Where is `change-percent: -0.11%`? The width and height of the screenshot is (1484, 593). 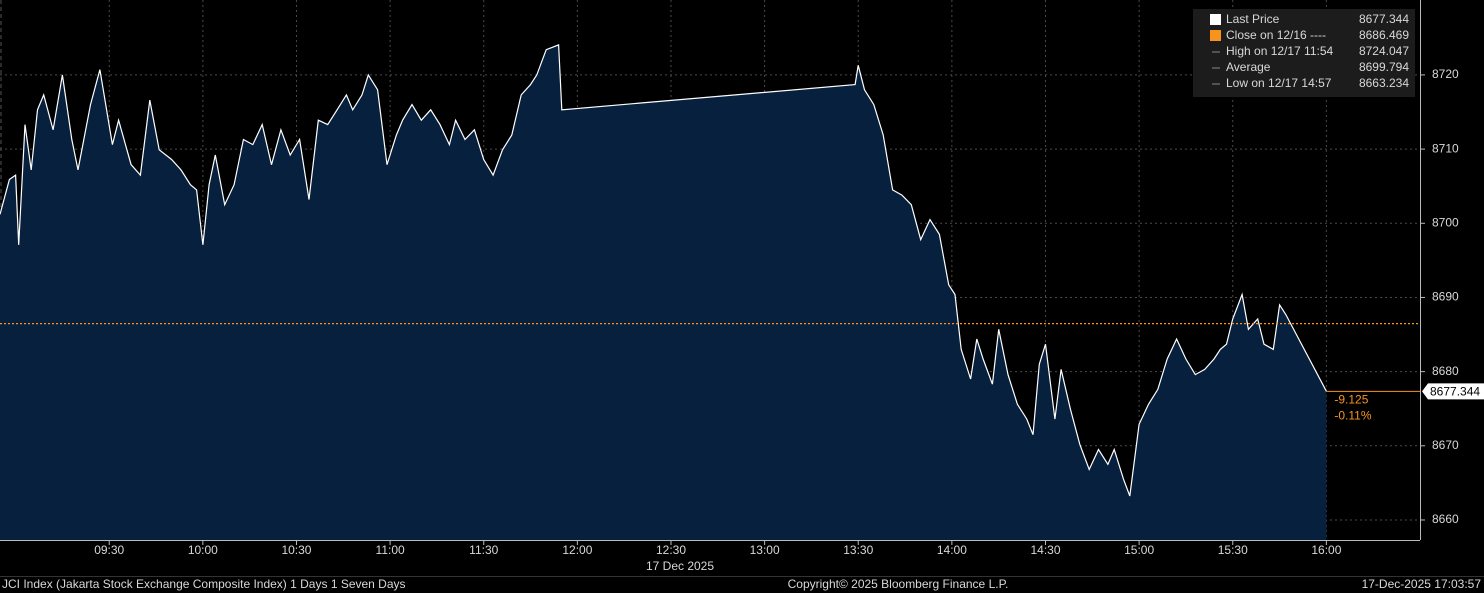 change-percent: -0.11% is located at coordinates (1352, 415).